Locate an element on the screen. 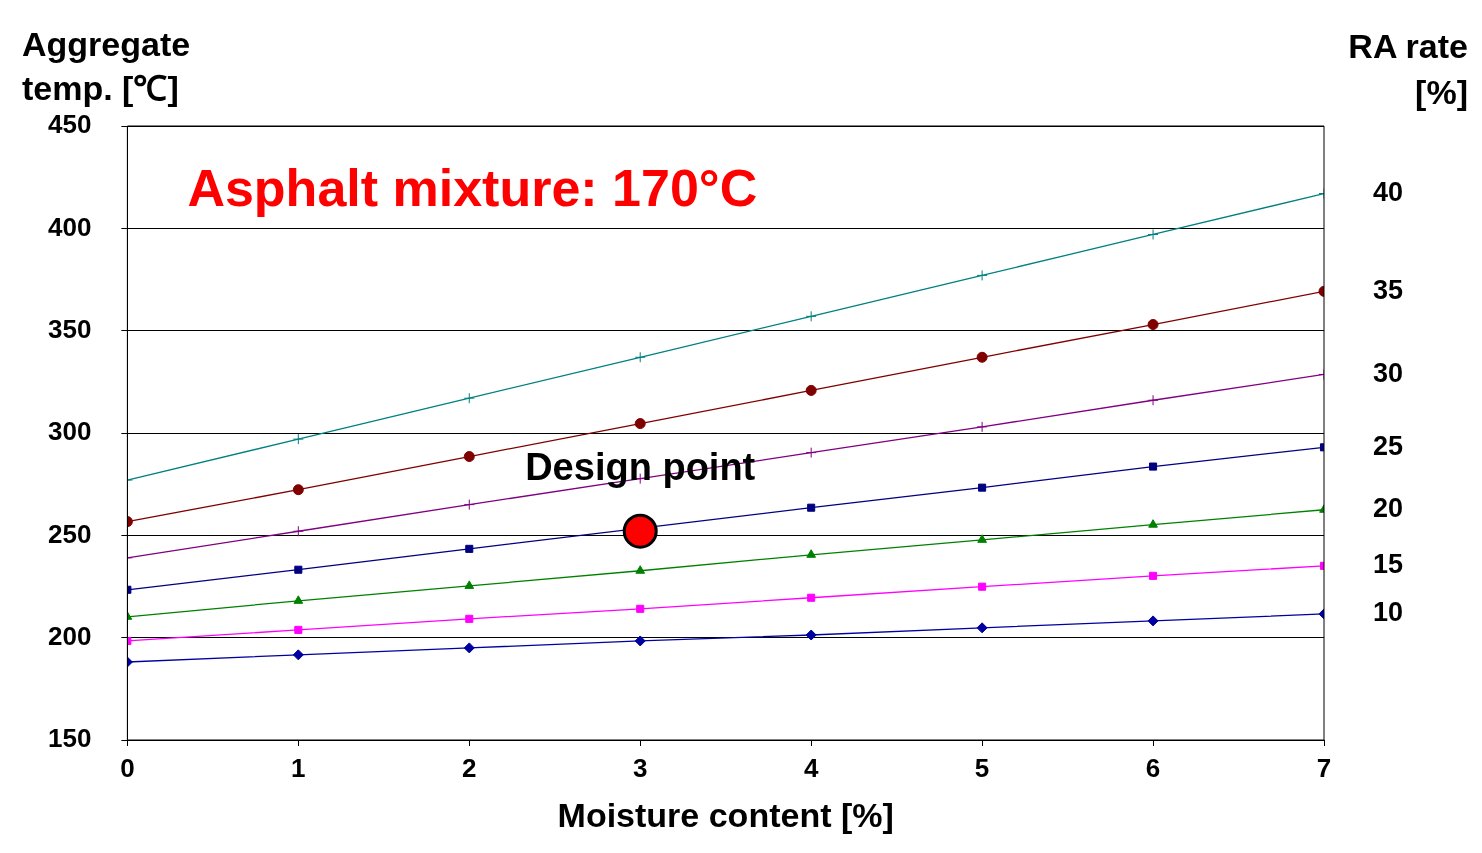 Image resolution: width=1482 pixels, height=853 pixels. series-label: 40 is located at coordinates (1388, 191).